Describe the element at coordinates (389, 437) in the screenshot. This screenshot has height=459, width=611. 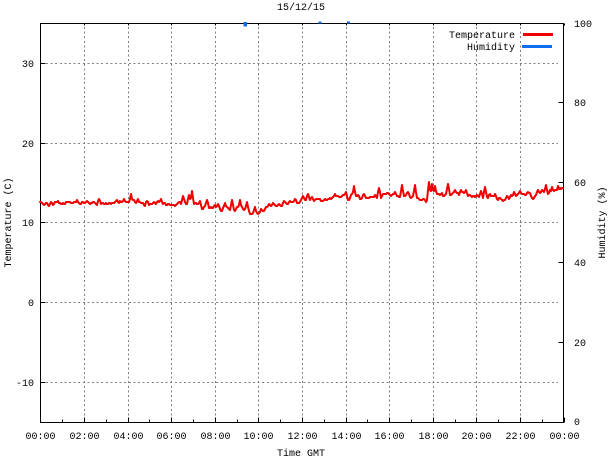
I see `svg-text: 16:00` at that location.